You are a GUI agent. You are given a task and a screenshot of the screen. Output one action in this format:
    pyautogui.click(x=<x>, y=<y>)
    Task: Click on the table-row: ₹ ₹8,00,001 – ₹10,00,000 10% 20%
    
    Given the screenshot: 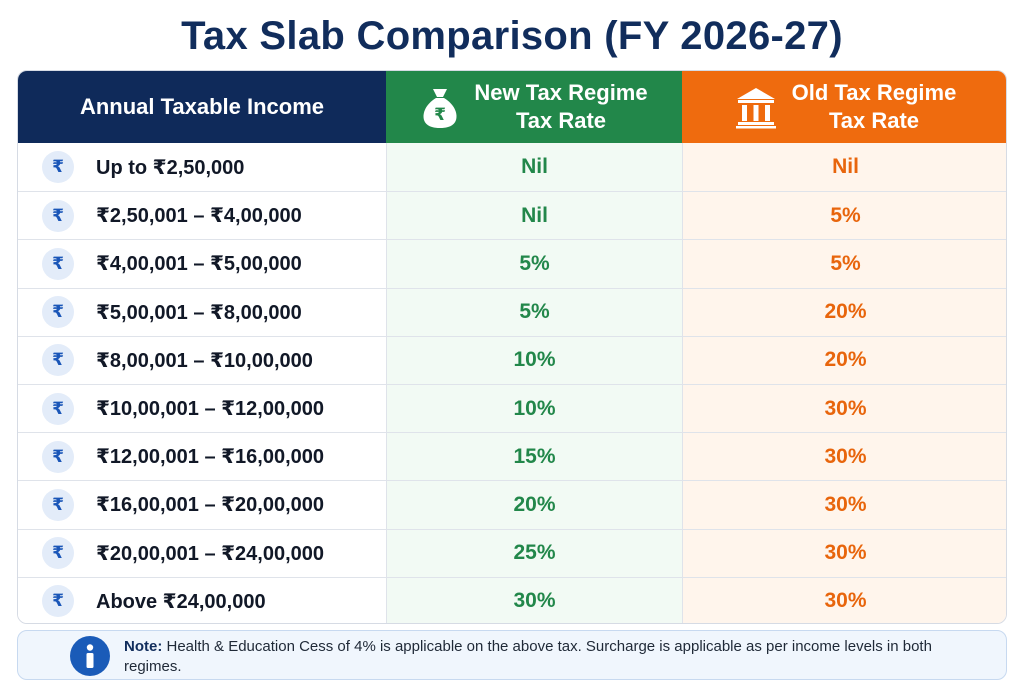 What is the action you would take?
    pyautogui.click(x=512, y=359)
    